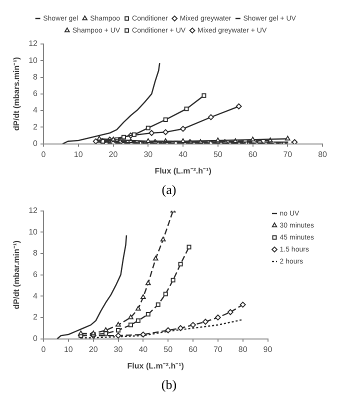  I want to click on y-axis-title: dP/dt (mbars.min⁻¹), so click(17, 93).